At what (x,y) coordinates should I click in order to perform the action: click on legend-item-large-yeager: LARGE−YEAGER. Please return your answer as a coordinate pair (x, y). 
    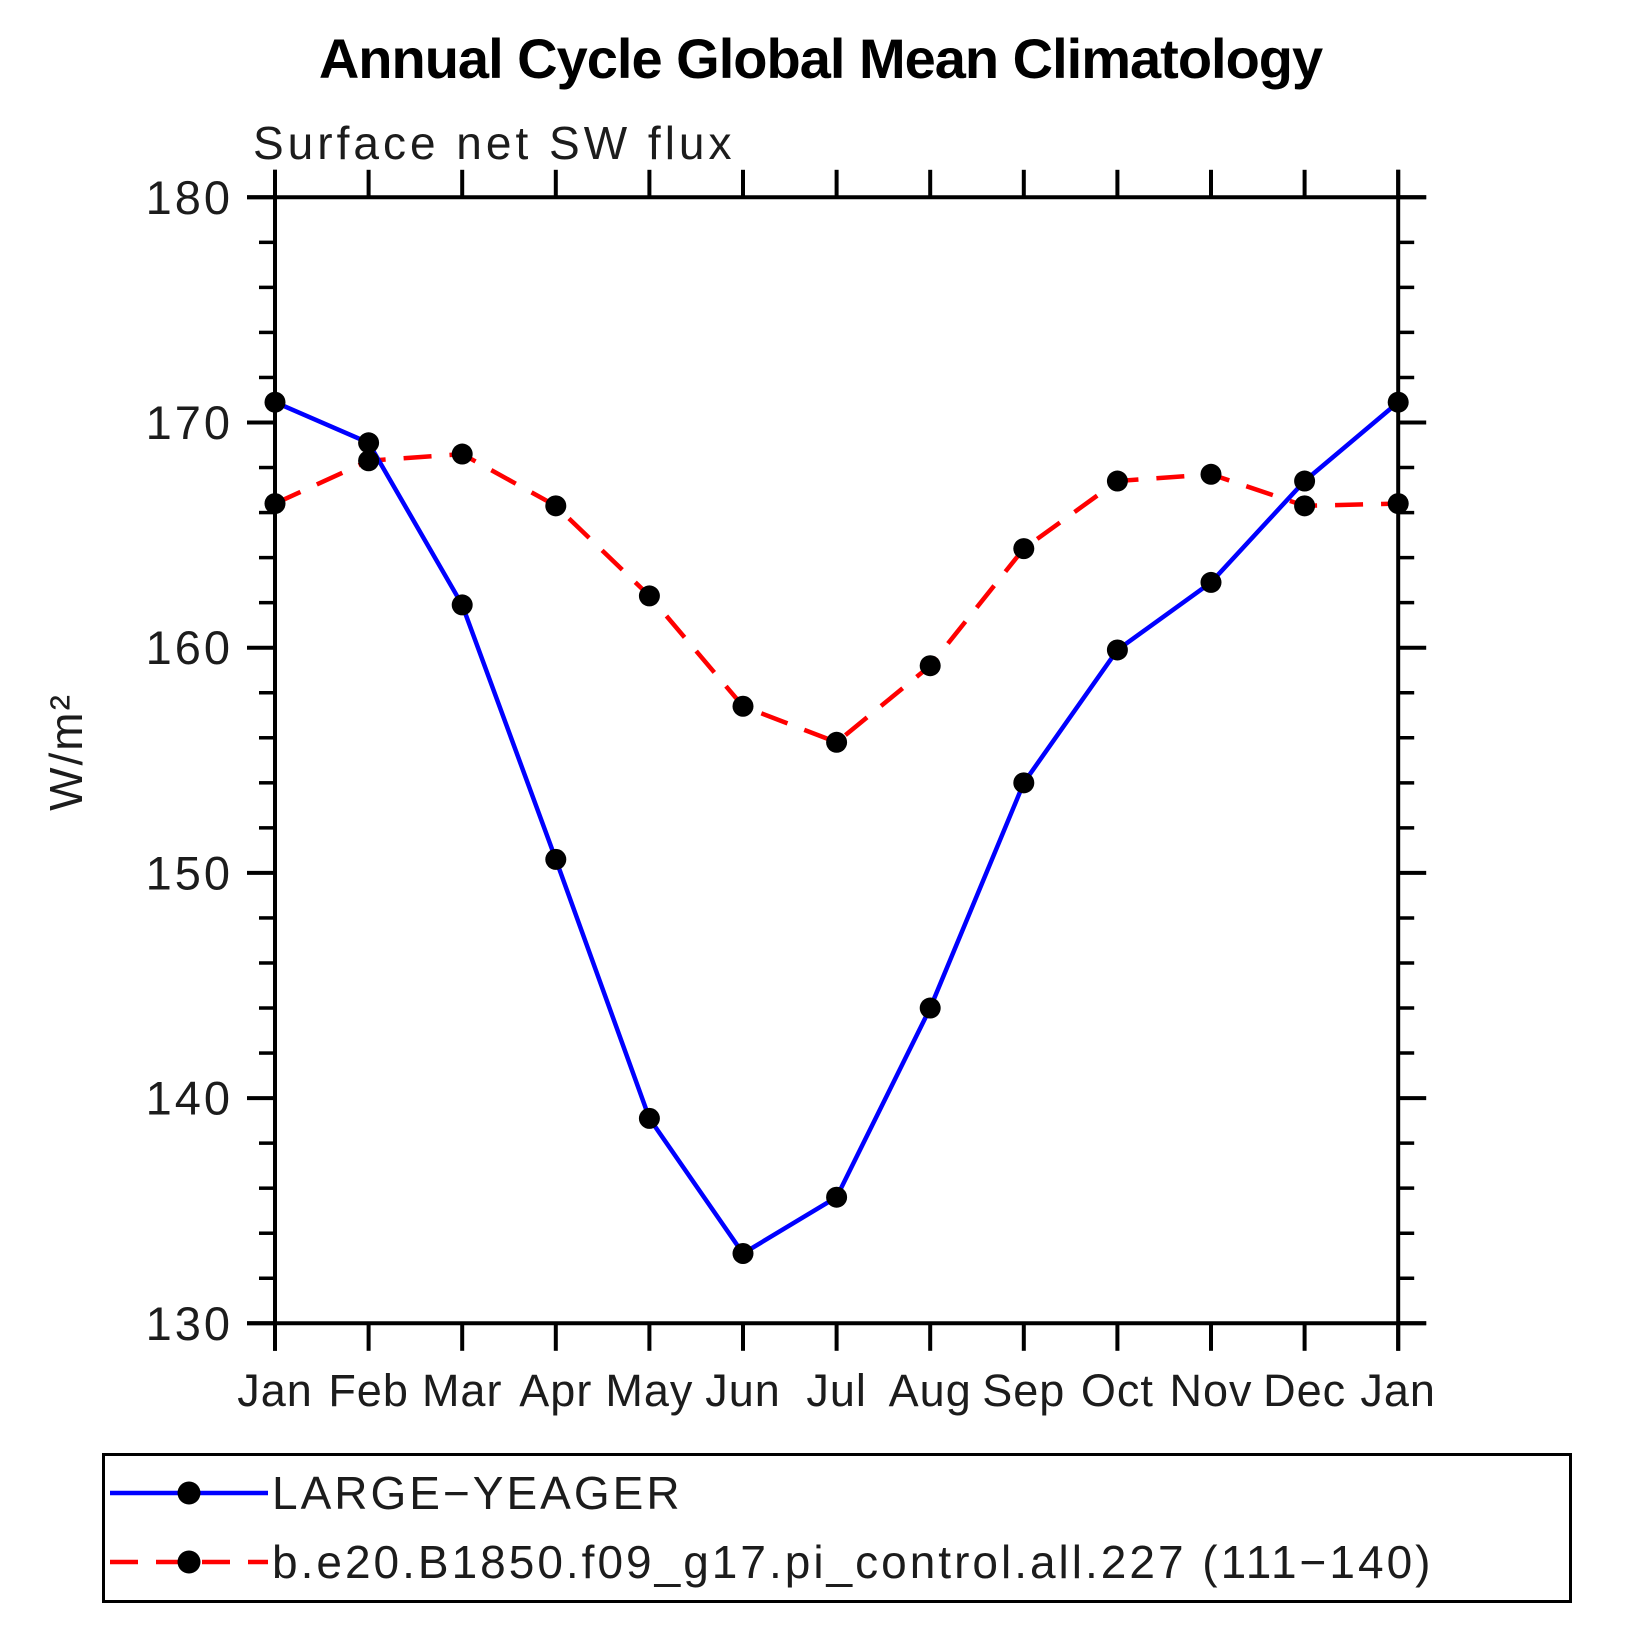
    Looking at the image, I should click on (395, 1493).